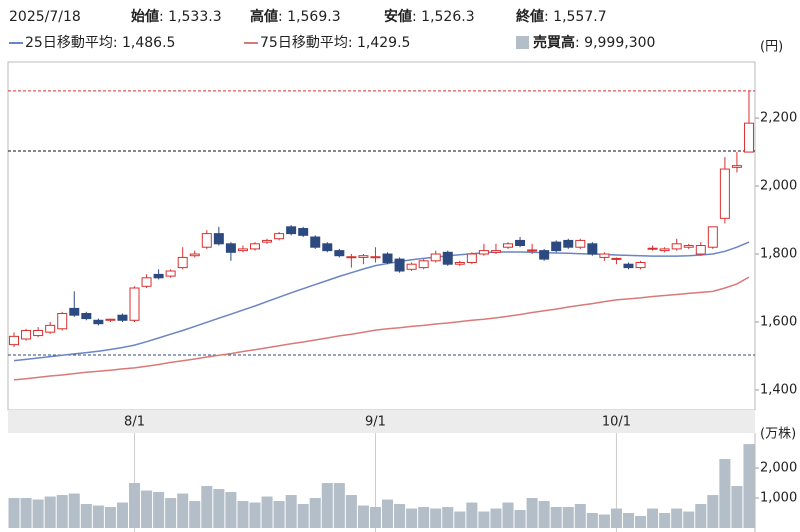 This screenshot has height=532, width=800. What do you see at coordinates (615, 43) in the screenshot?
I see `legend-value: : 9,999,300` at bounding box center [615, 43].